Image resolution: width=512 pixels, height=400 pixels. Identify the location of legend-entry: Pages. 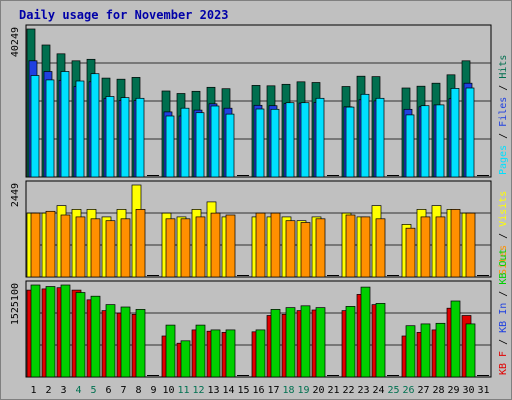
(503, 160).